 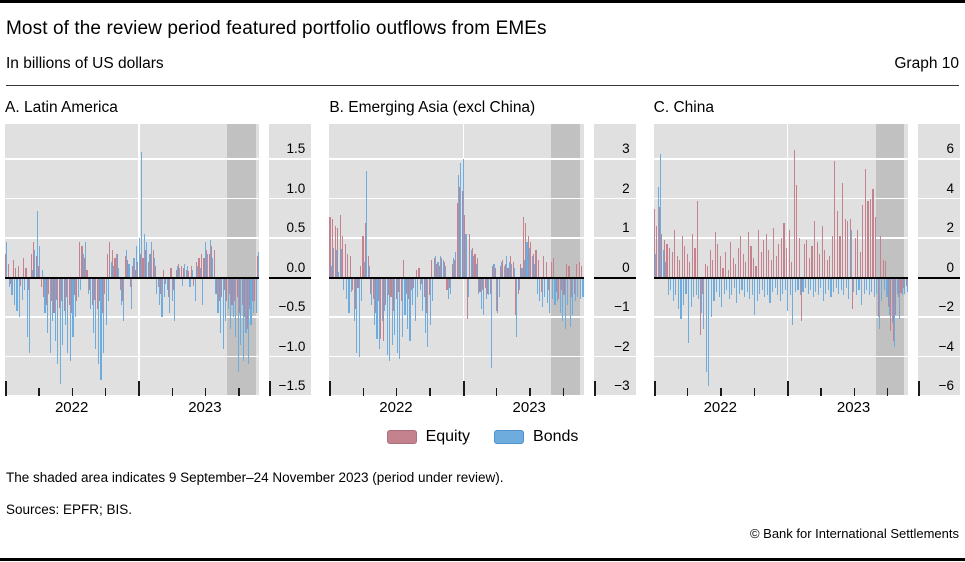 I want to click on legend: Equity Bonds, so click(x=482, y=437).